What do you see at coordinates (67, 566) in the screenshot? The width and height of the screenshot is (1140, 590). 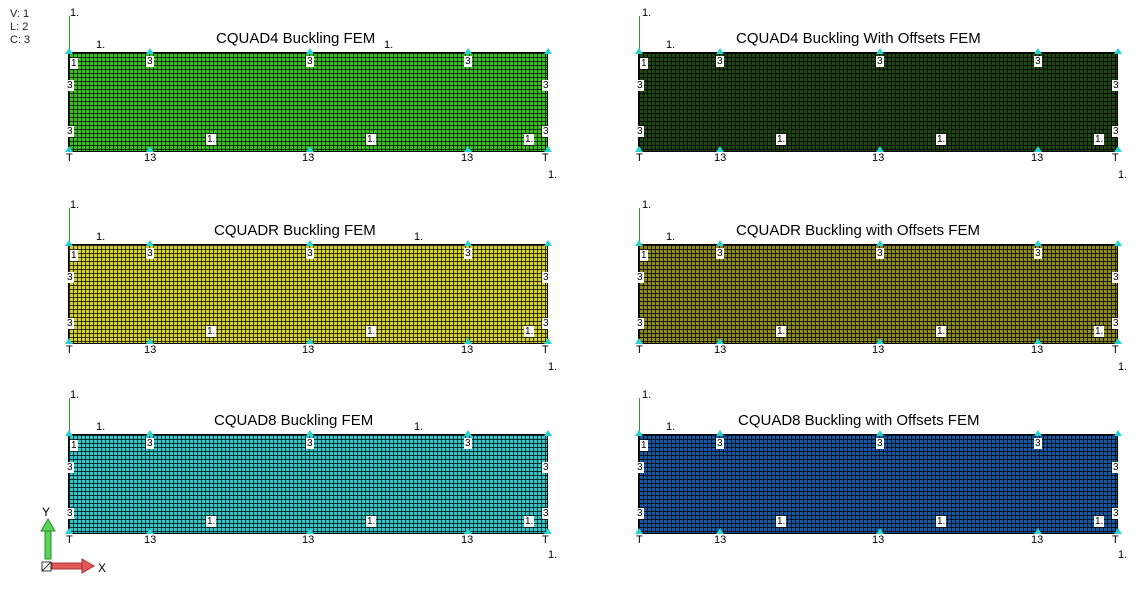 I see `x-axis-arrow-shaft` at bounding box center [67, 566].